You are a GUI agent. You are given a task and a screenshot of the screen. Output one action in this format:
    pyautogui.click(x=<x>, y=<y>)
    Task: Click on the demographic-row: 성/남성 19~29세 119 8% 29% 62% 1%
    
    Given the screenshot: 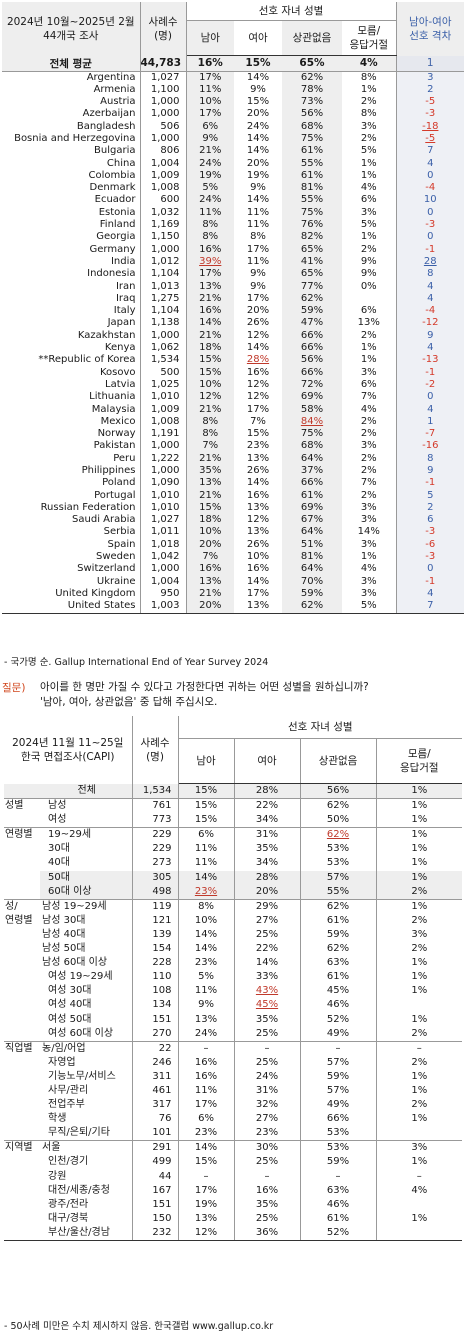 What is the action you would take?
    pyautogui.click(x=233, y=906)
    